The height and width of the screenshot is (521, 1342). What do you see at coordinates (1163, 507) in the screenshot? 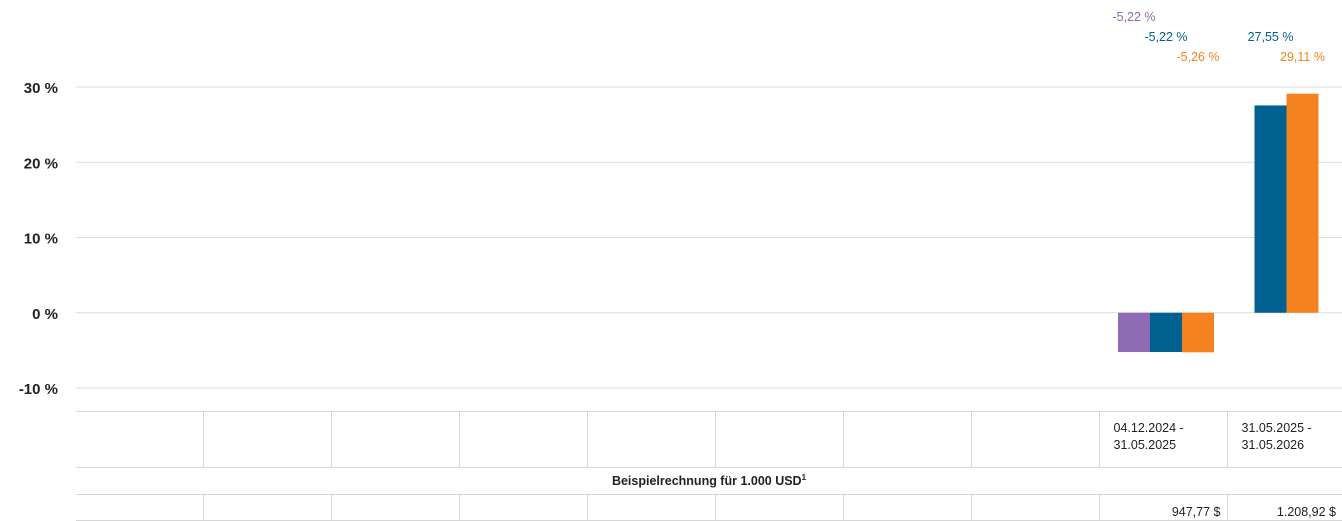
I see `amount-cell: 947,77 $` at bounding box center [1163, 507].